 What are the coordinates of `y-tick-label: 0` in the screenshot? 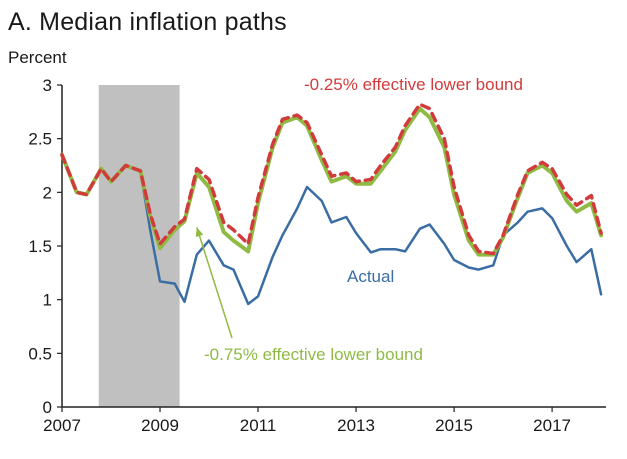 It's located at (47, 407).